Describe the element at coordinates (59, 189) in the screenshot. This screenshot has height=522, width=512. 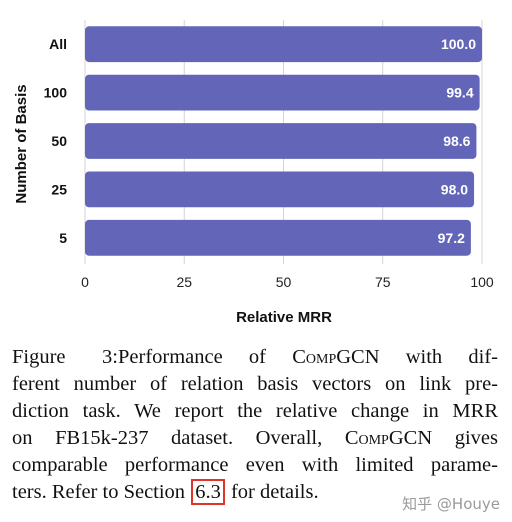
I see `y-tick-label: 25` at that location.